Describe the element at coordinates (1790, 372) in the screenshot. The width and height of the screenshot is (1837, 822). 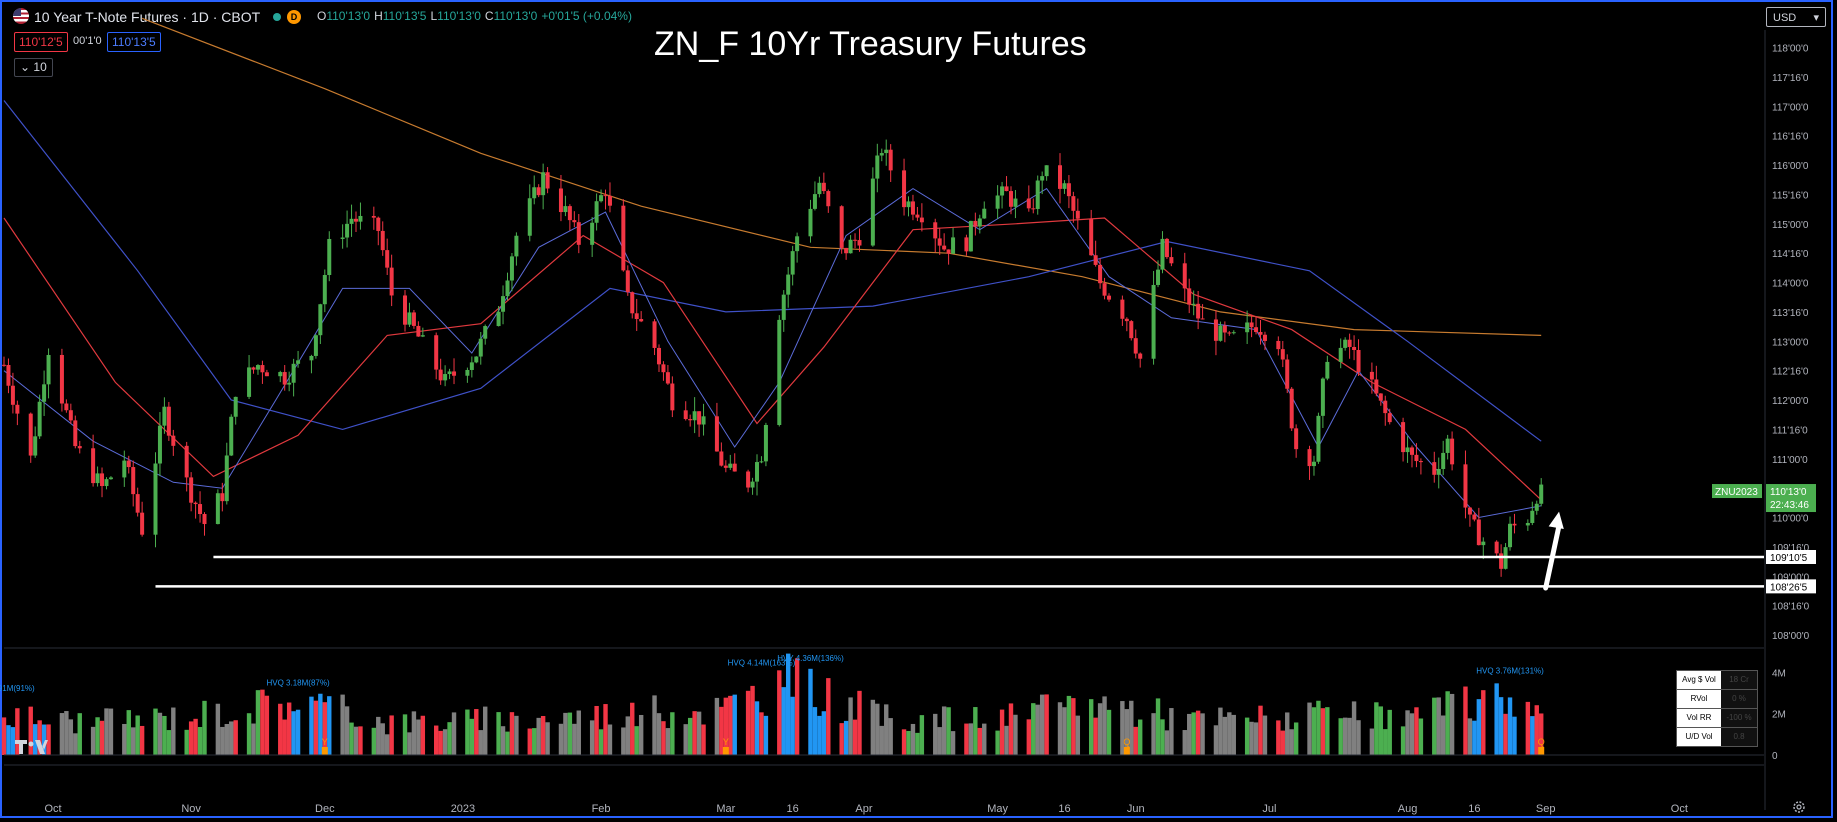
I see `y-tick-label: 112'16'0` at that location.